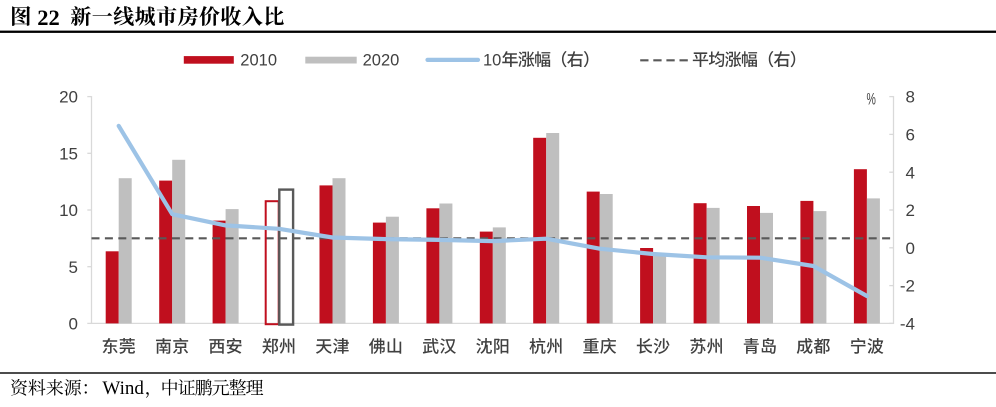 The image size is (996, 407). What do you see at coordinates (907, 324) in the screenshot?
I see `svg-text: -4` at bounding box center [907, 324].